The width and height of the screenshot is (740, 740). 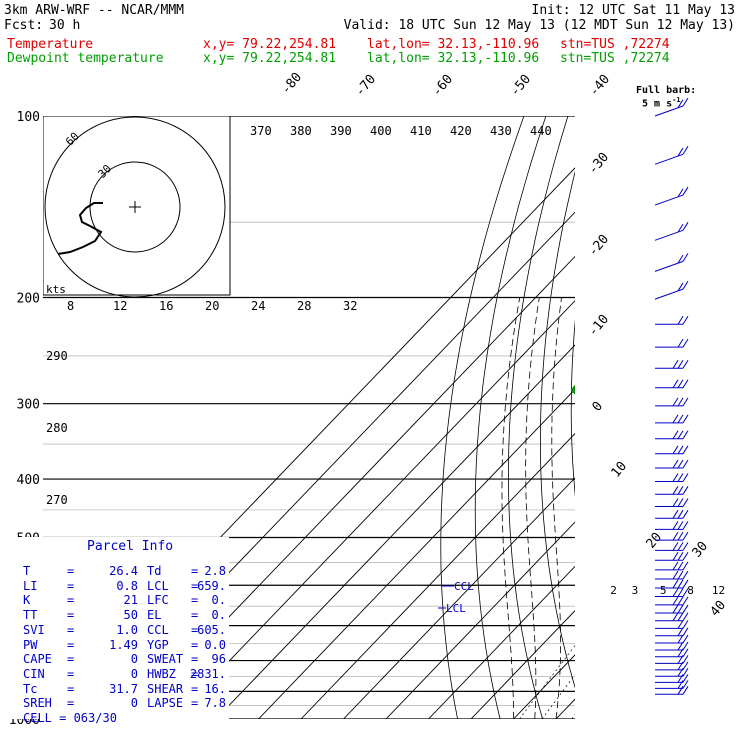 What do you see at coordinates (30, 688) in the screenshot?
I see `parcel-label-left: Tc` at bounding box center [30, 688].